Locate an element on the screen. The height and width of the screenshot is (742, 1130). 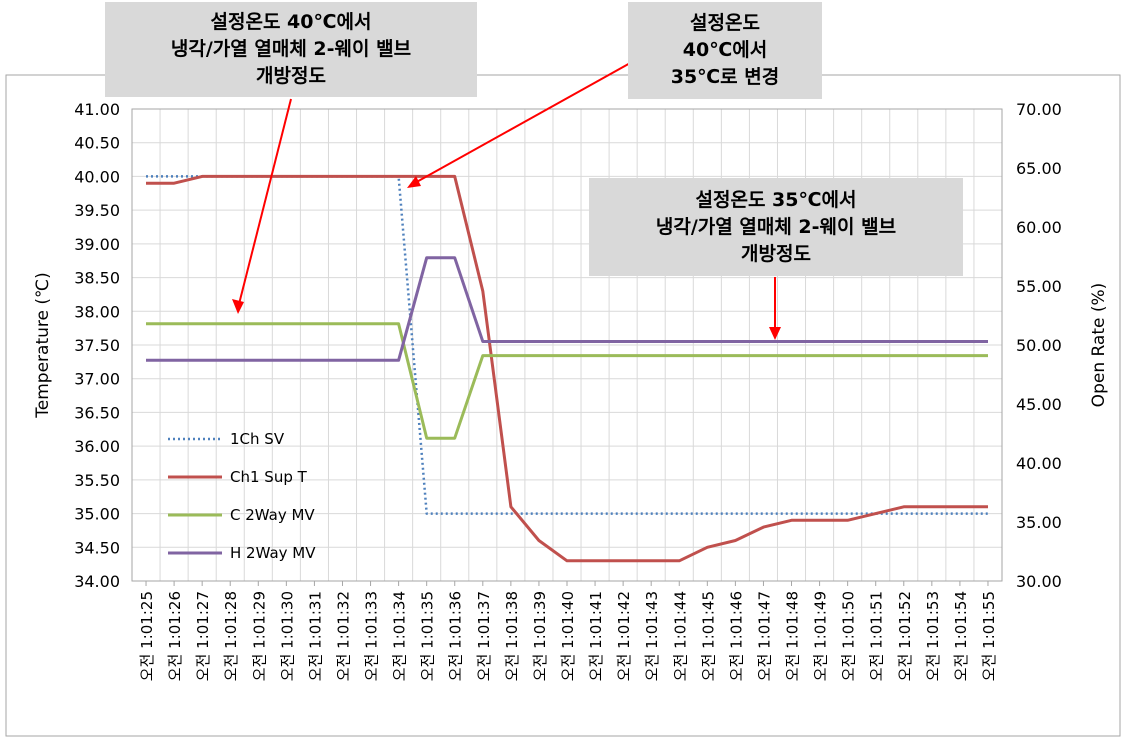
x-tick-label: 오전 1:01:48 is located at coordinates (793, 636).